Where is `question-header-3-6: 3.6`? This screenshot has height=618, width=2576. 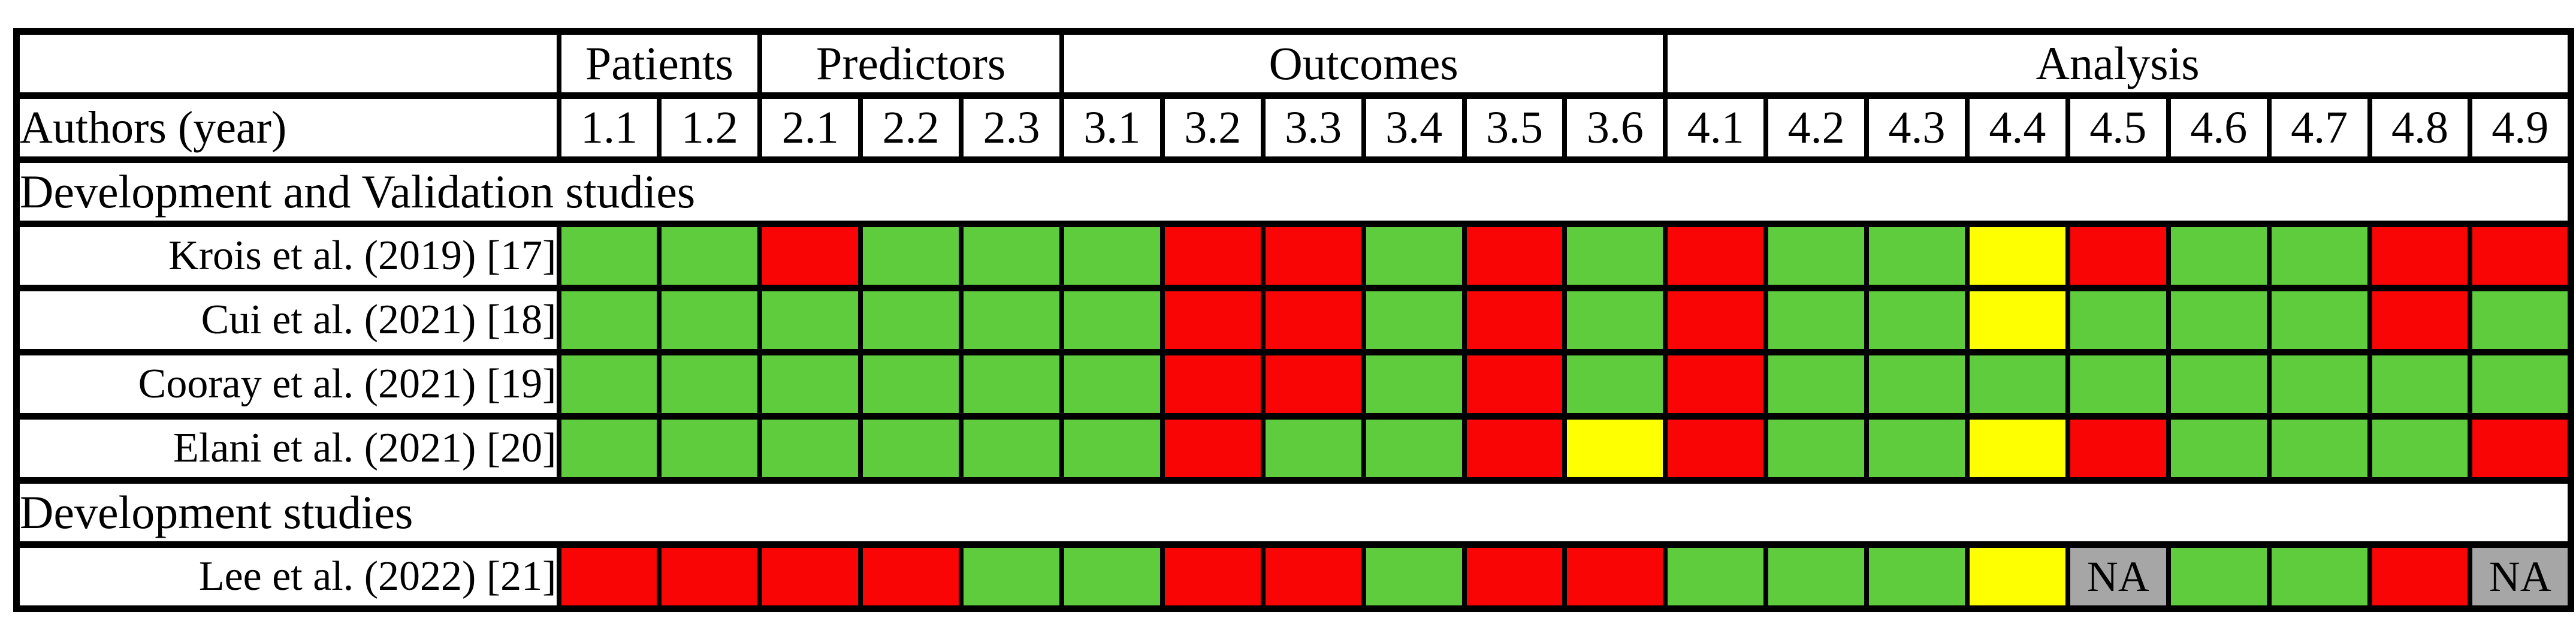 question-header-3-6: 3.6 is located at coordinates (1615, 127).